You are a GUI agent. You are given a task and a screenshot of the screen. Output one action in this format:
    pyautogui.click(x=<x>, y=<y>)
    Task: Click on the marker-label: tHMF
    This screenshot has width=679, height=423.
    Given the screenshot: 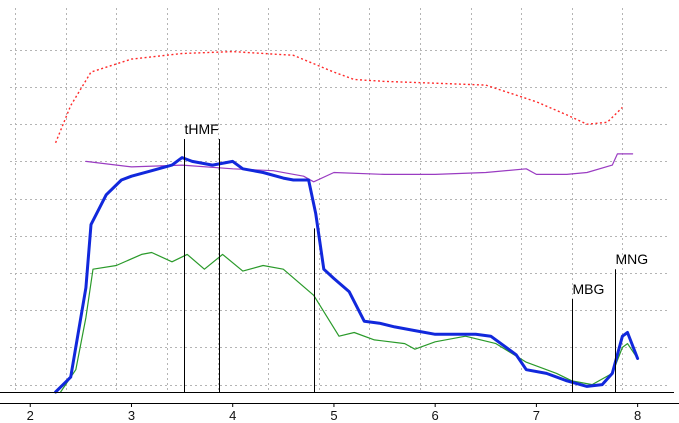 What is the action you would take?
    pyautogui.click(x=202, y=129)
    